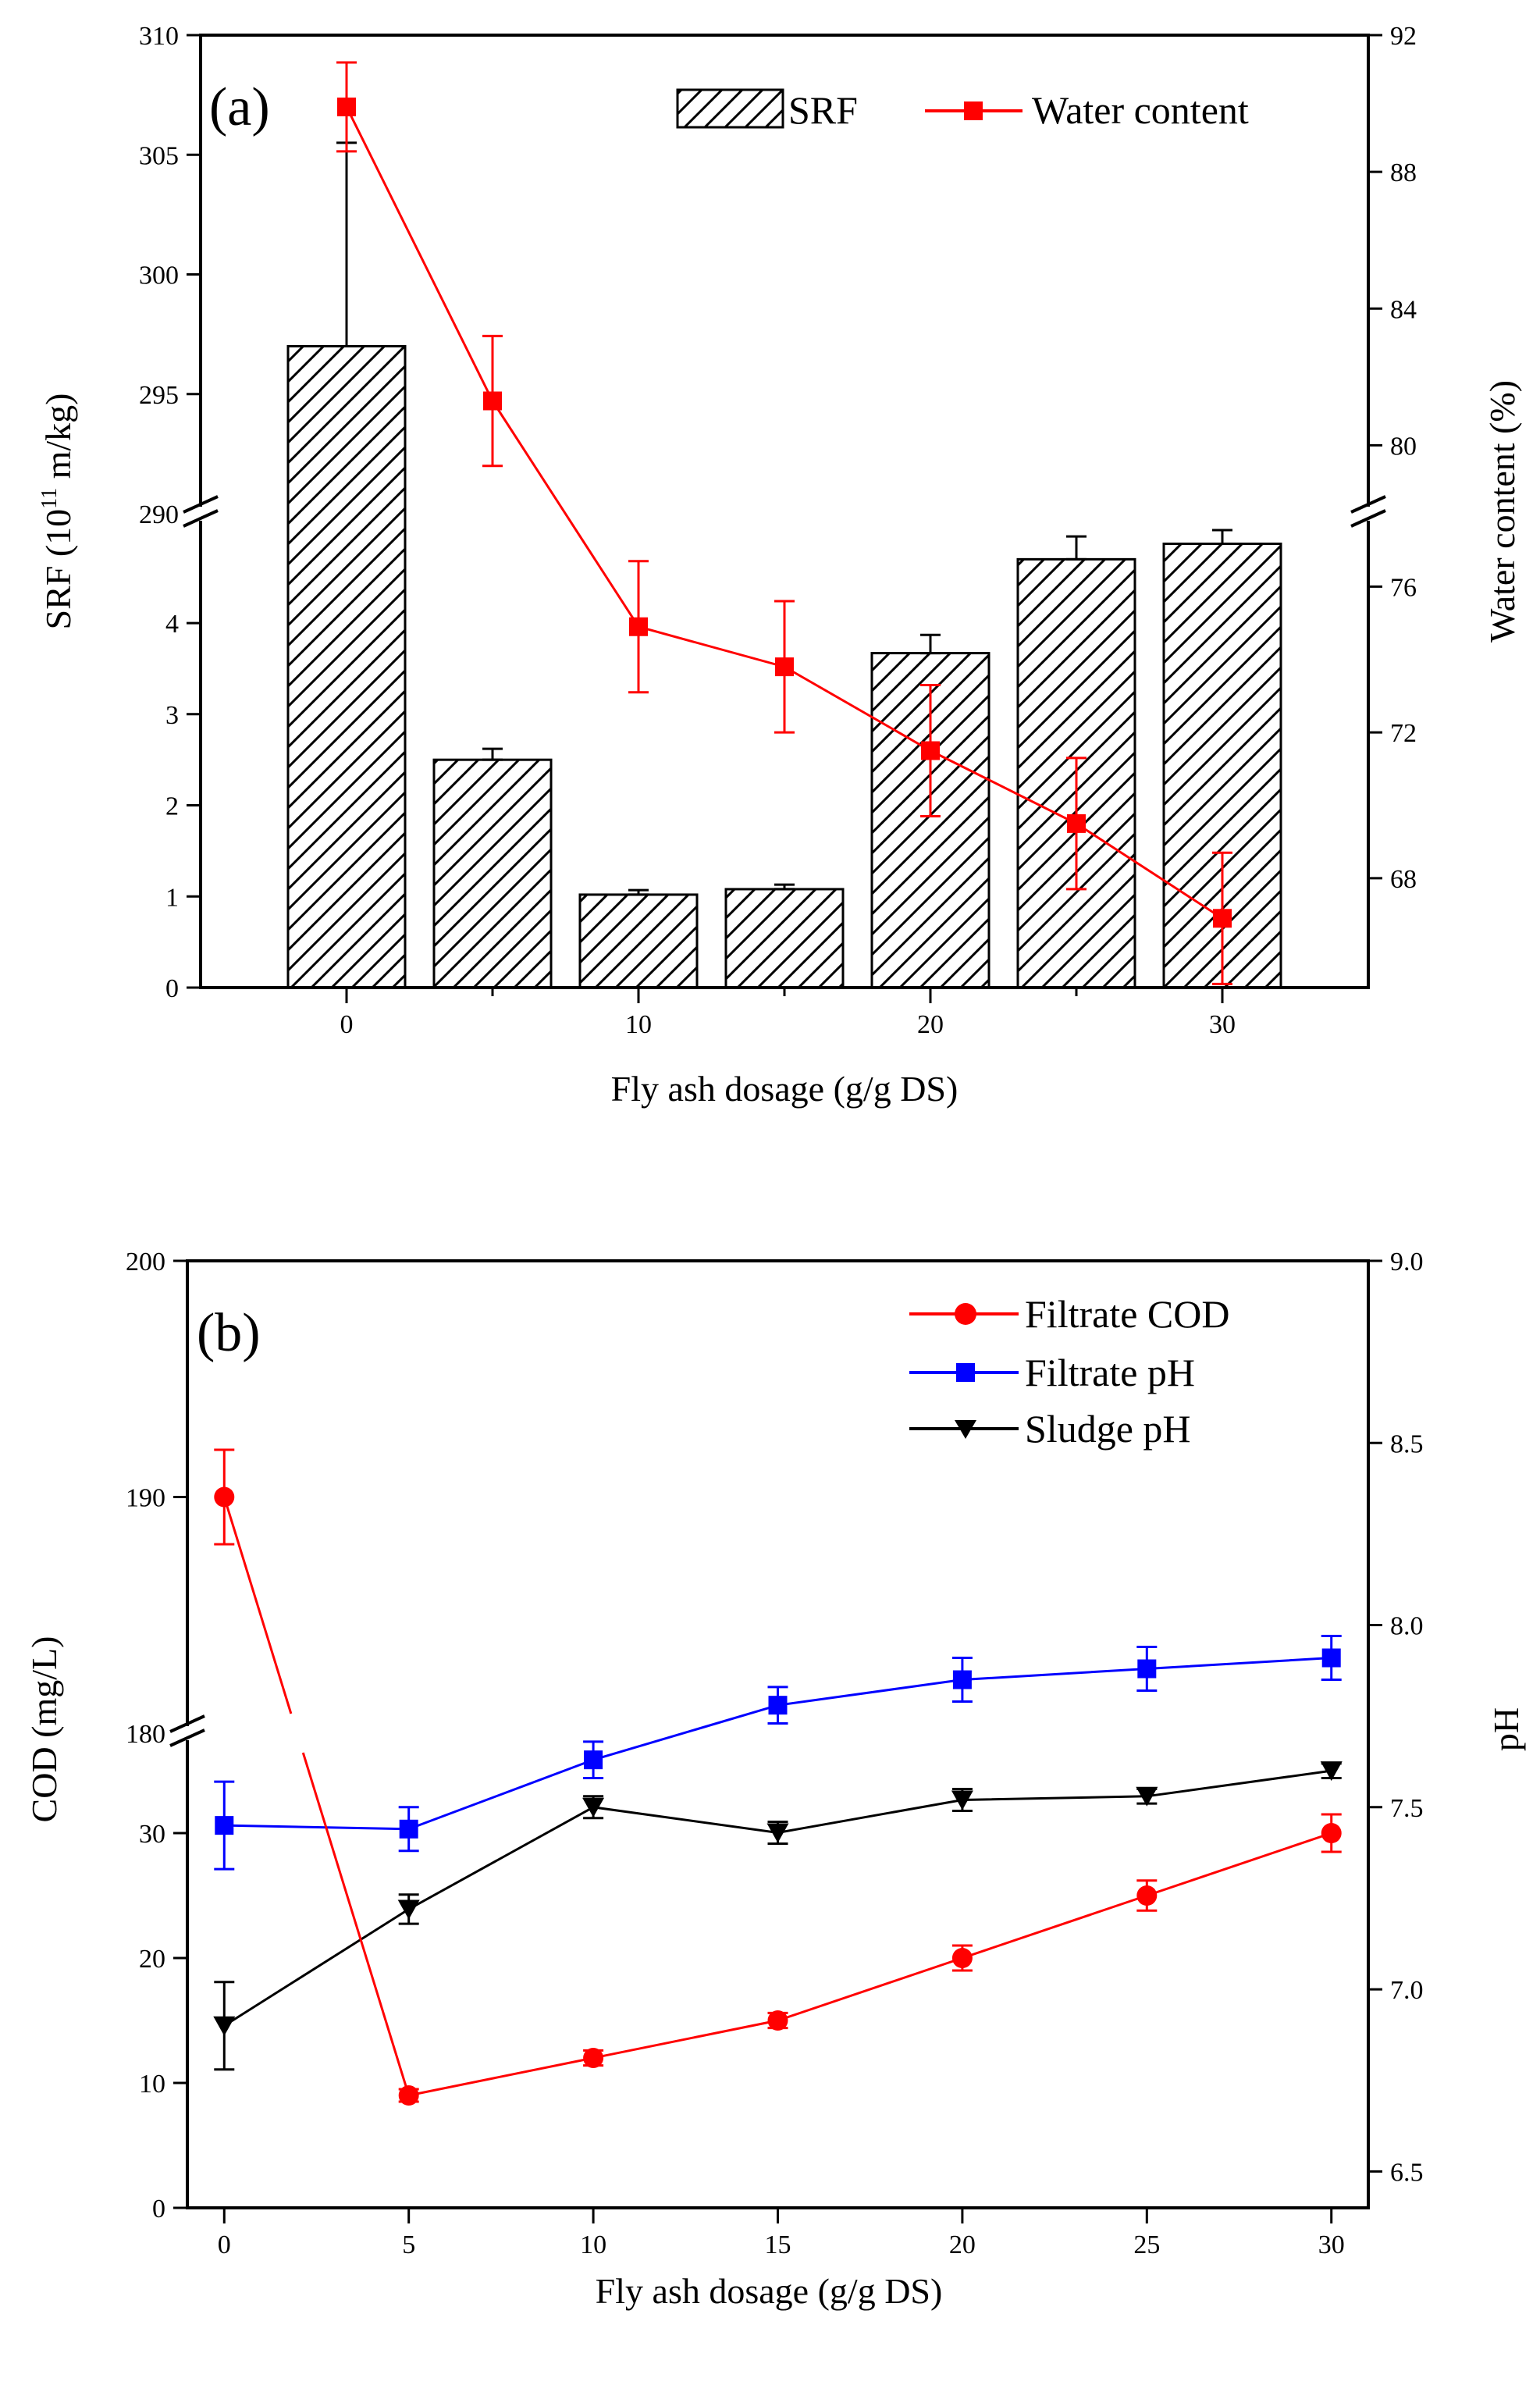  I want to click on a-left-tick-label-0: 0, so click(172, 988).